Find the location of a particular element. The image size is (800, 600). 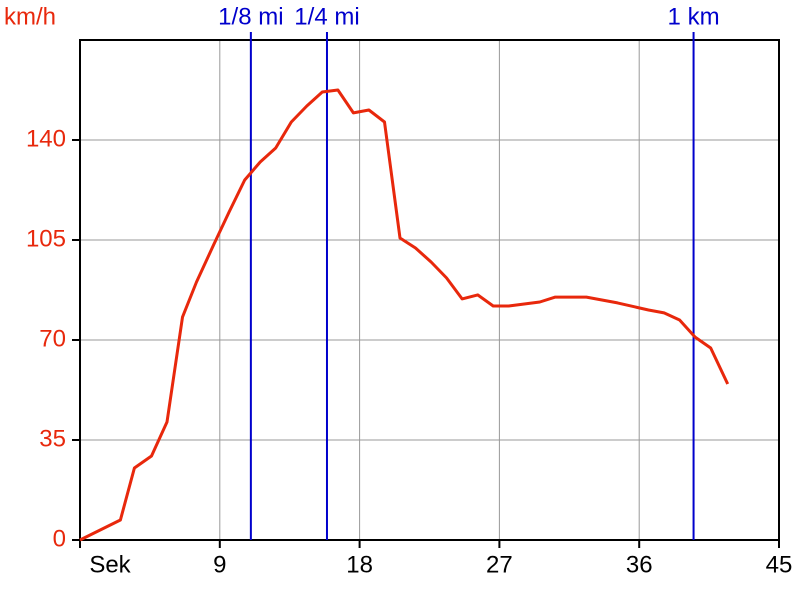

x-tick-label: 36 is located at coordinates (639, 564).